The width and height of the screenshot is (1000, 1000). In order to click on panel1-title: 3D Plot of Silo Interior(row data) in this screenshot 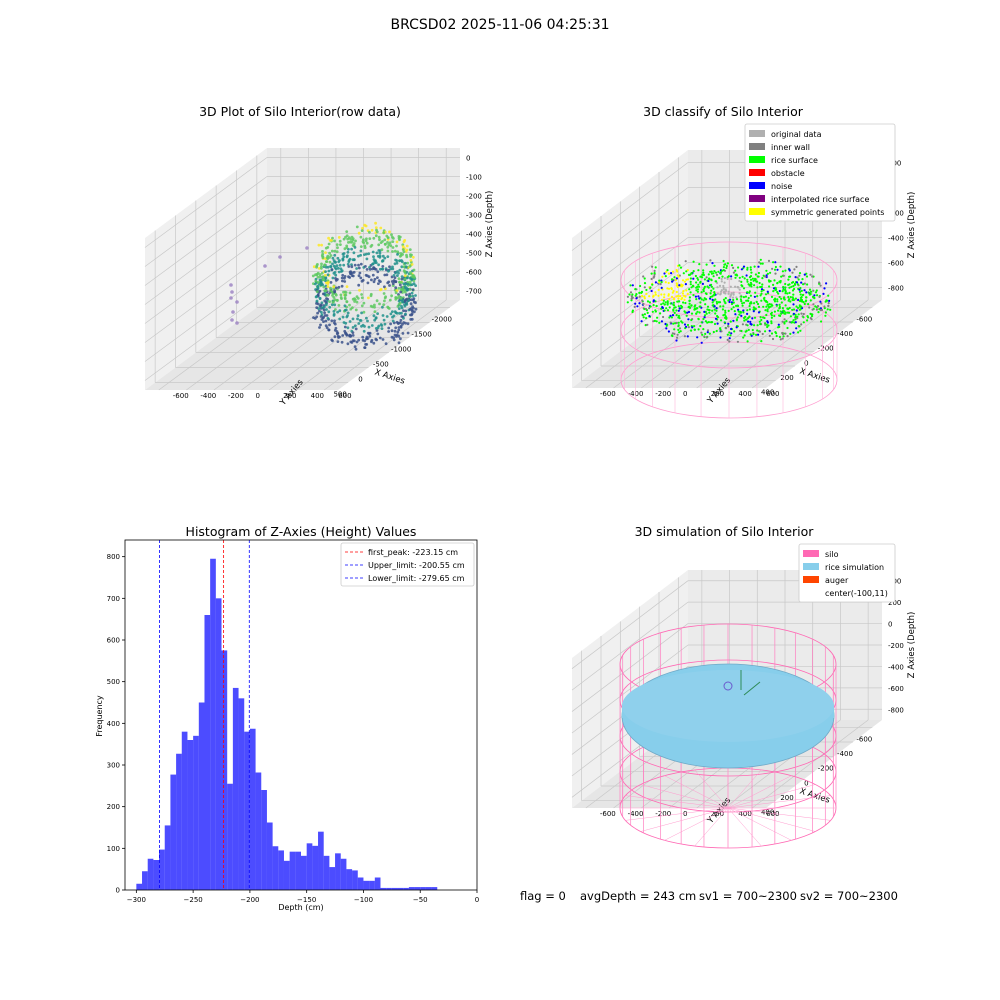, I will do `click(300, 111)`.